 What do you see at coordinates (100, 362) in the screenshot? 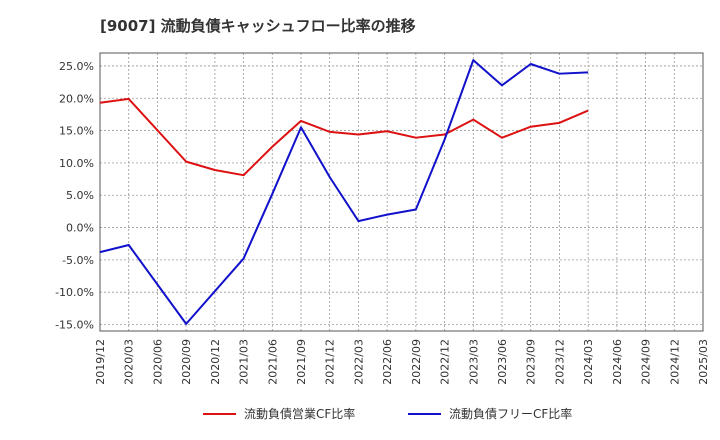
I see `x-tick-label: 2019/12` at bounding box center [100, 362].